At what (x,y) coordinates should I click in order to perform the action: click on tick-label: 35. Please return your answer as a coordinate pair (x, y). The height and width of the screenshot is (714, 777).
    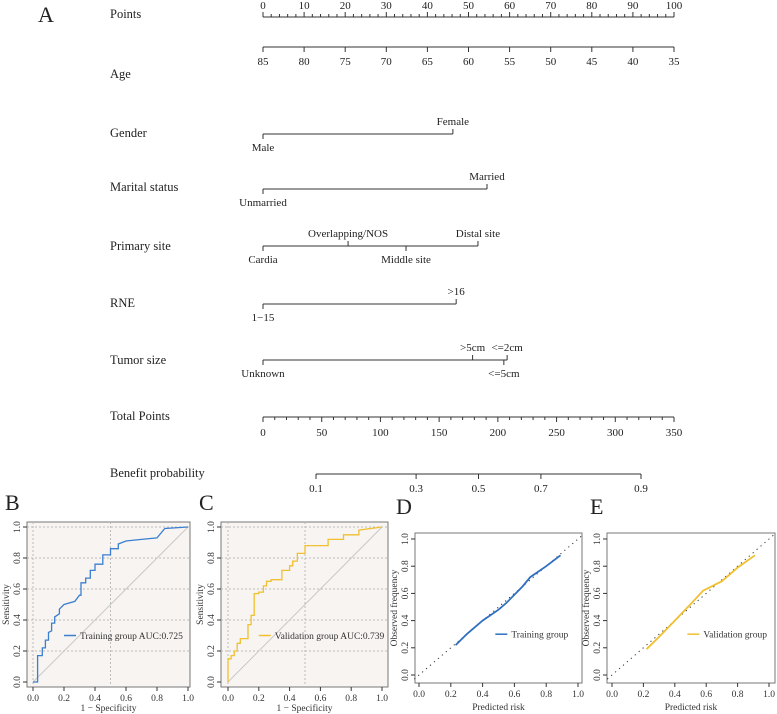
    Looking at the image, I should click on (675, 62).